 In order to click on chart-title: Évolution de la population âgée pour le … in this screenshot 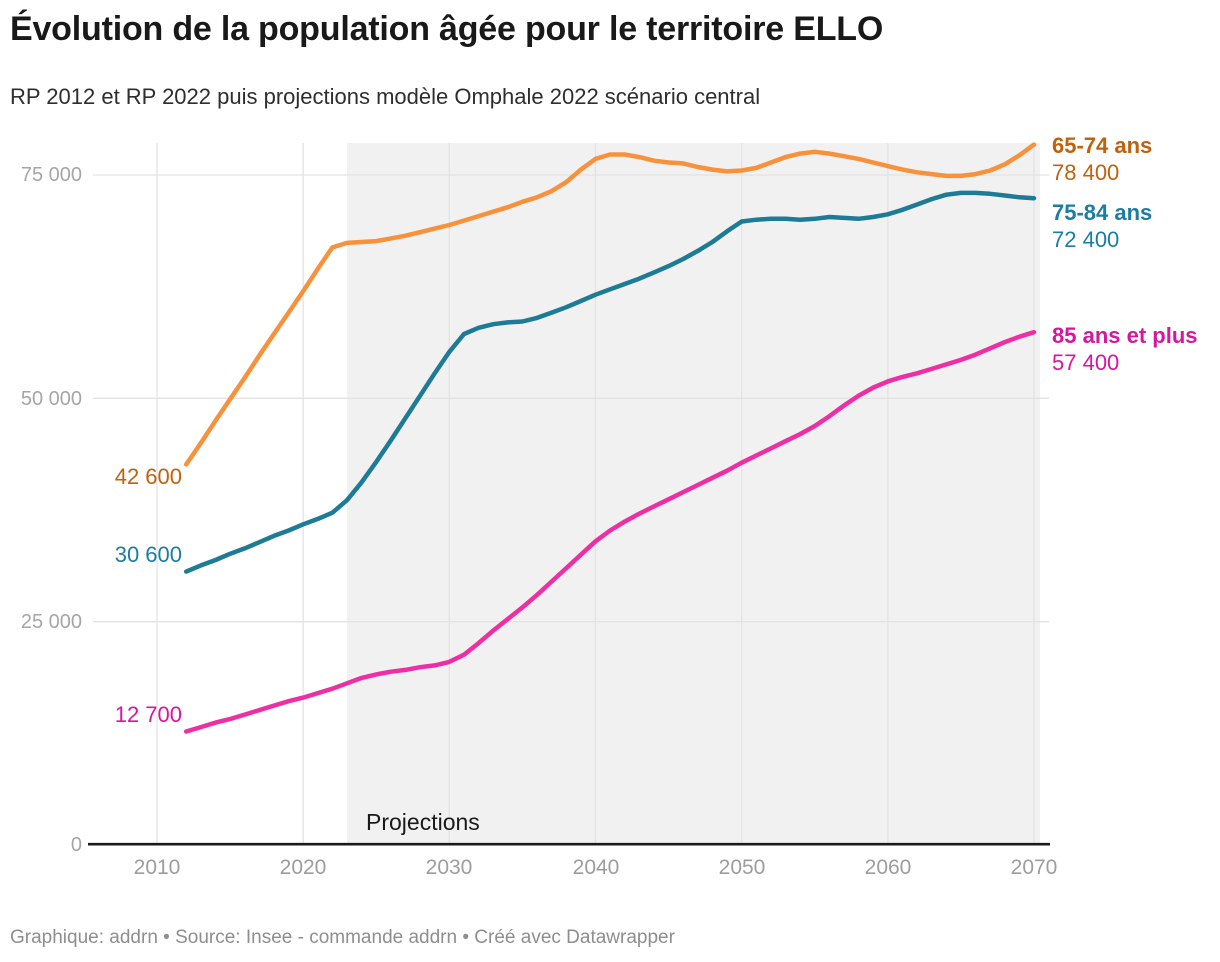, I will do `click(447, 29)`.